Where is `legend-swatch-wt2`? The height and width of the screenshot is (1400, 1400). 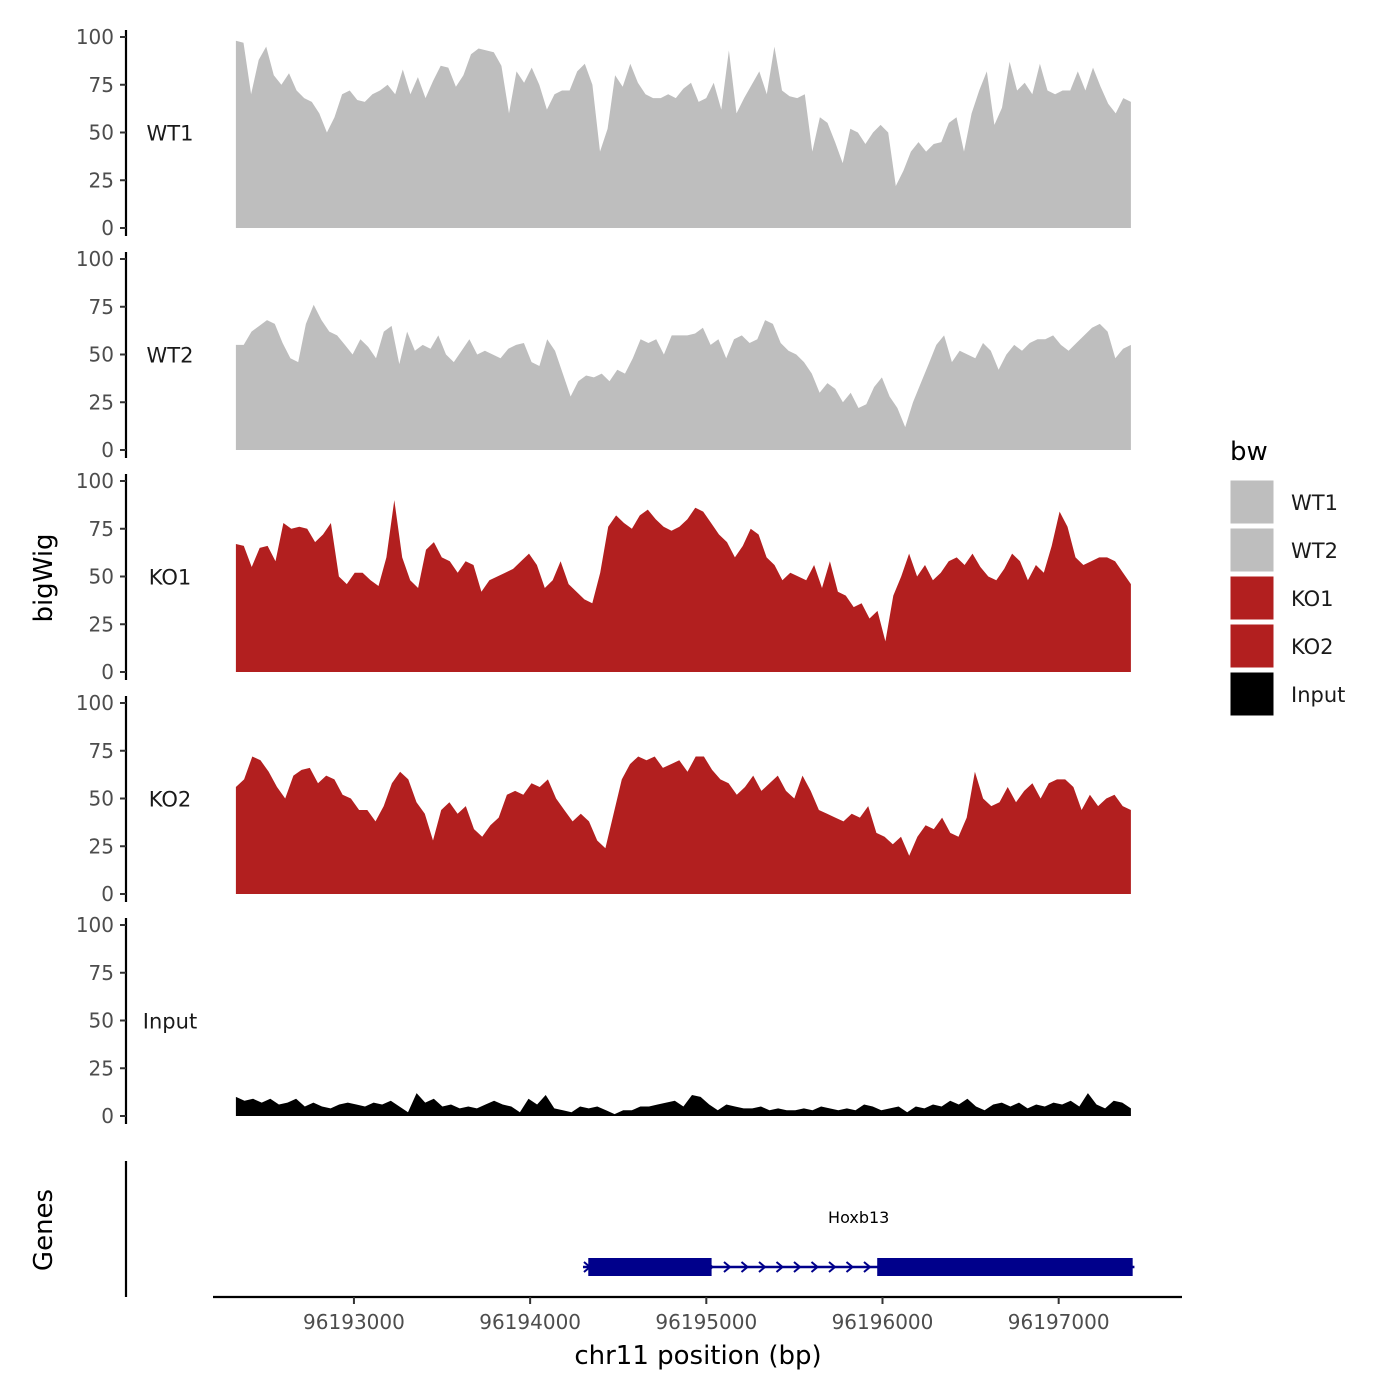
legend-swatch-wt2 is located at coordinates (1252, 550).